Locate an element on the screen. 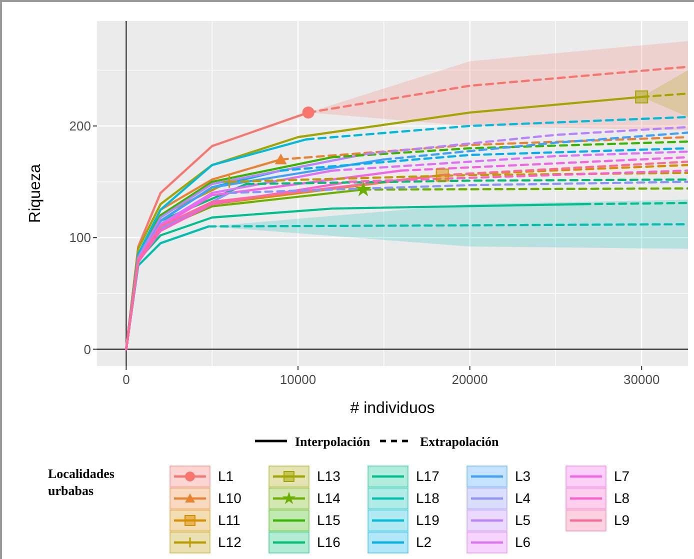  legend-label: L5 is located at coordinates (523, 520).